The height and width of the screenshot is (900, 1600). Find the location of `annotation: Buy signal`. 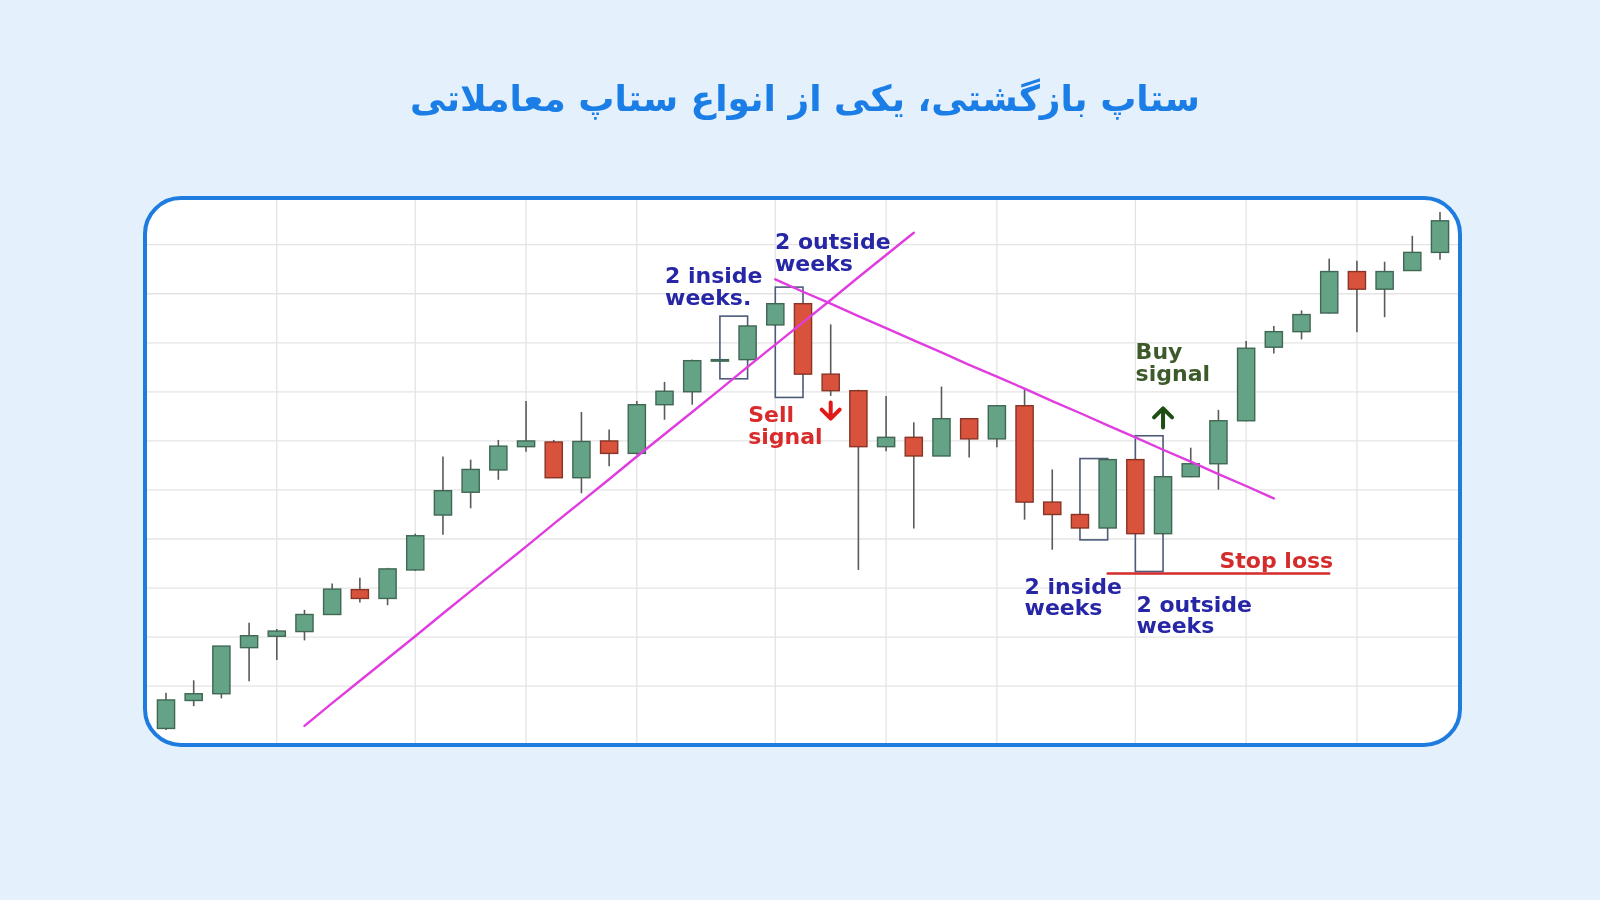

annotation: Buy signal is located at coordinates (1173, 362).